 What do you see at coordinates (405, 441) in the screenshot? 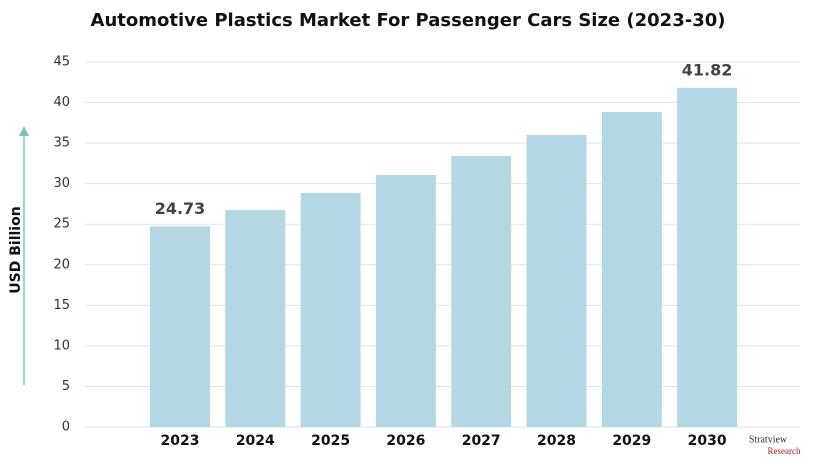
I see `x-tick-label: 2026` at bounding box center [405, 441].